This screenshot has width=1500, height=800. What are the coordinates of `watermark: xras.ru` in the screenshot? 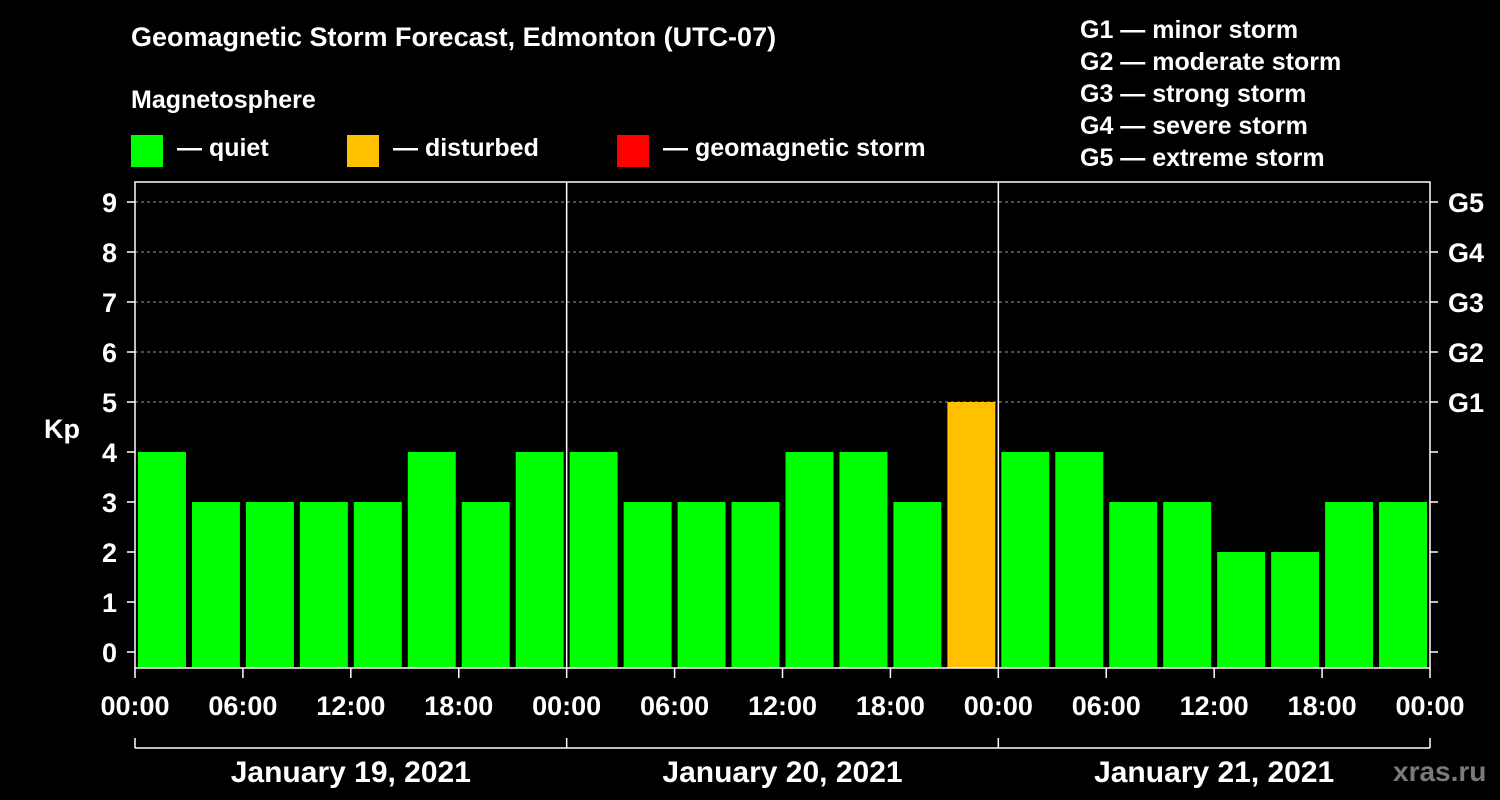 It's located at (1440, 771).